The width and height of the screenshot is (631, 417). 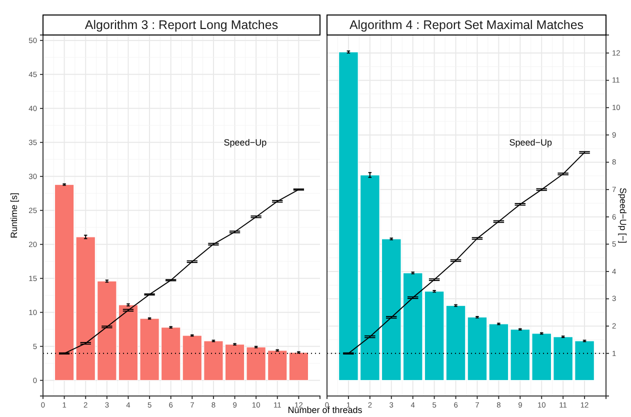 What do you see at coordinates (466, 25) in the screenshot?
I see `chart-title: Algorithm 4 : Report Set Maximal Matches` at bounding box center [466, 25].